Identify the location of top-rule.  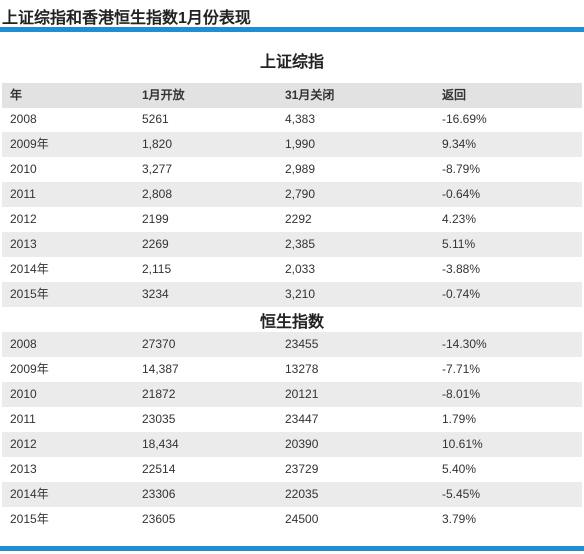
(292, 29).